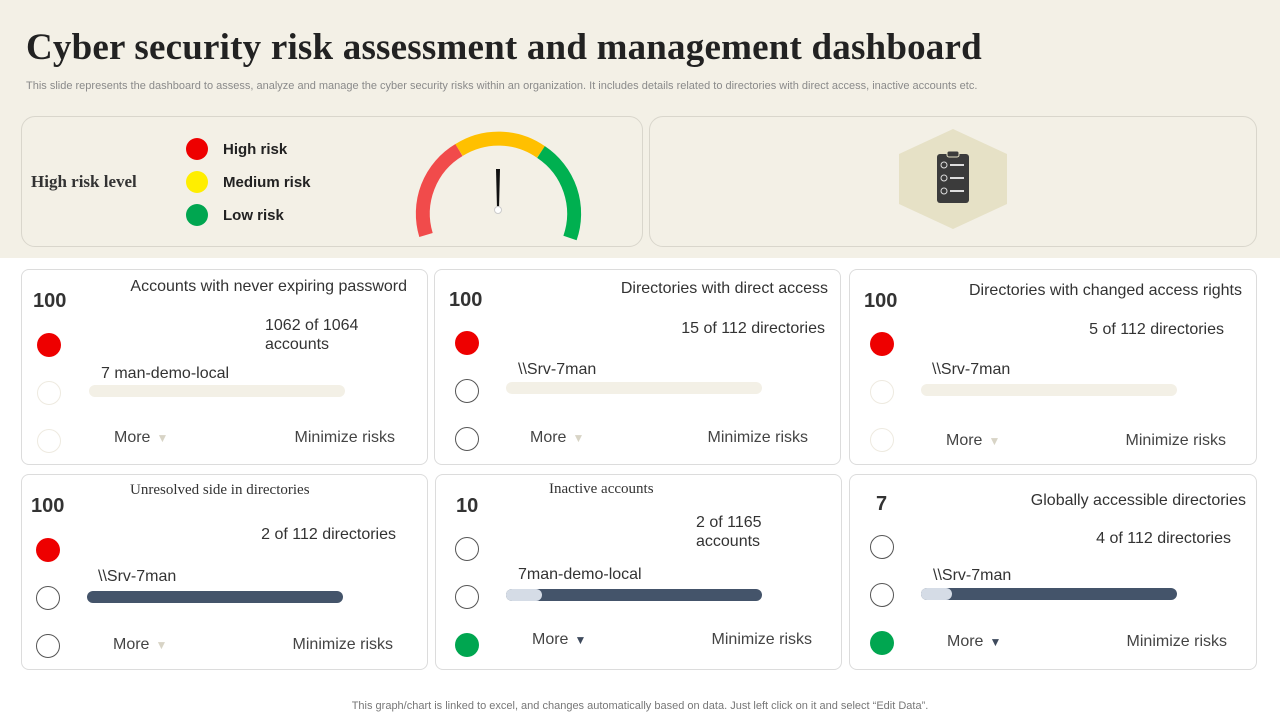  Describe the element at coordinates (236, 149) in the screenshot. I see `legend-high-risk: High risk` at that location.